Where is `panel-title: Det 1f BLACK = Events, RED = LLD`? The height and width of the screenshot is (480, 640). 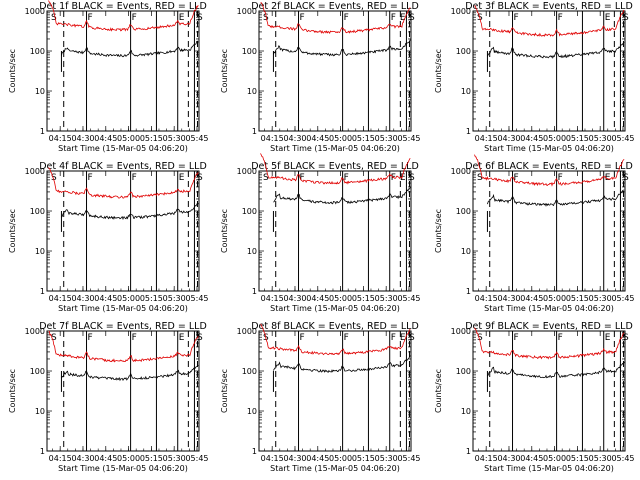
panel-title: Det 1f BLACK = Events, RED = LLD is located at coordinates (123, 6).